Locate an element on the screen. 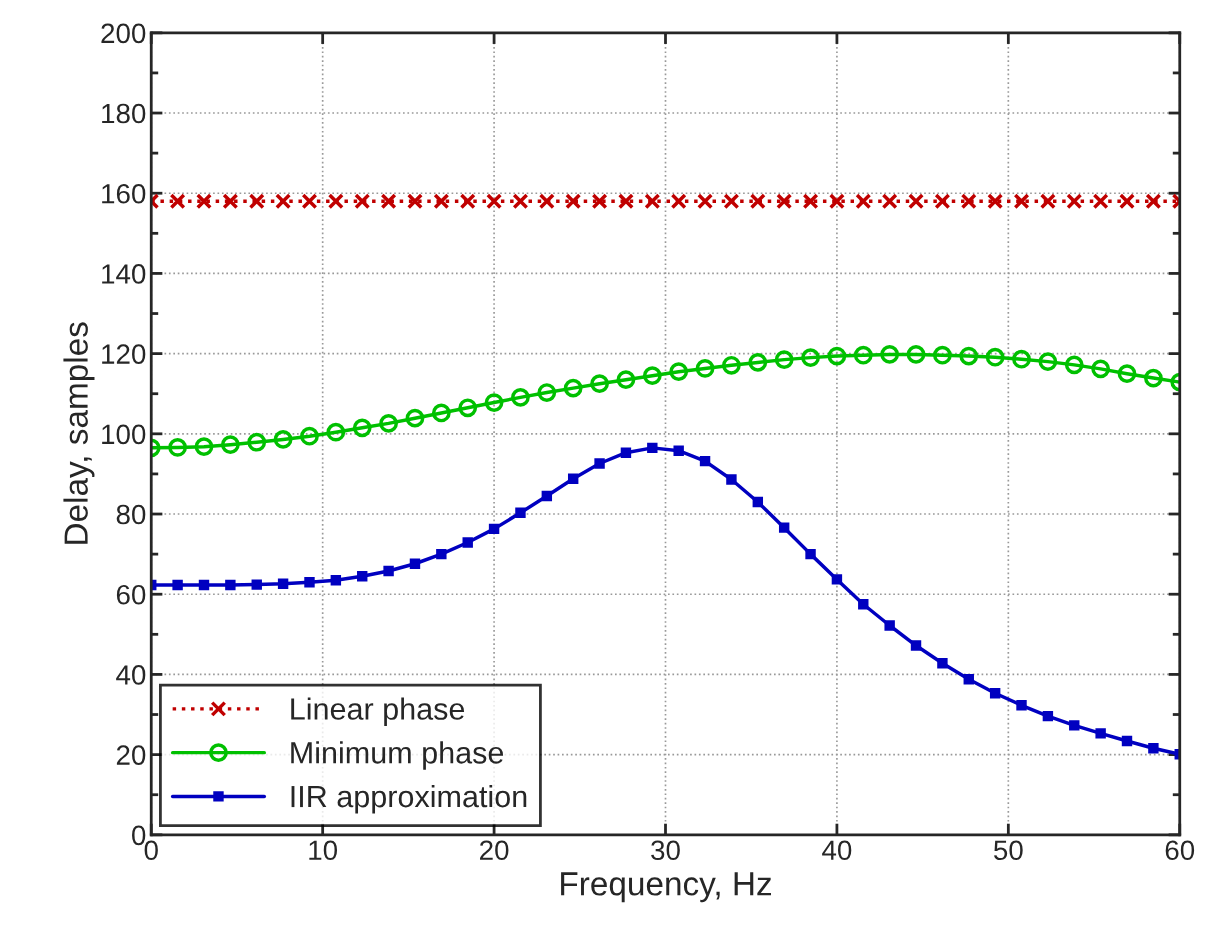 This screenshot has width=1210, height=938. y-tick-label: 40 is located at coordinates (131, 675).